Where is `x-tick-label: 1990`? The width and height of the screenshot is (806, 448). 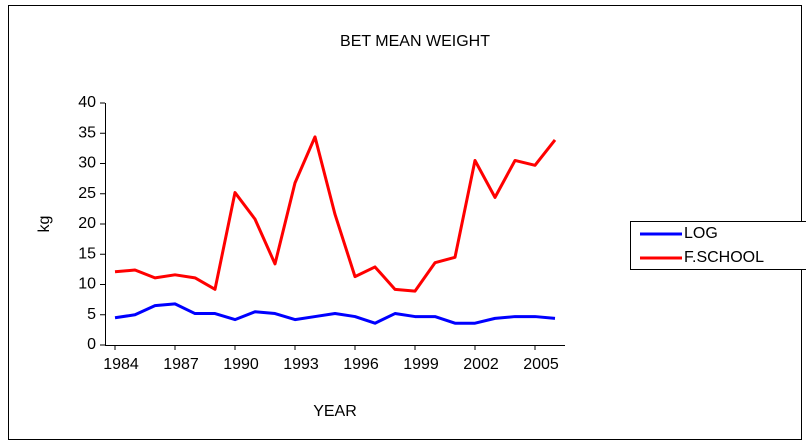 x-tick-label: 1990 is located at coordinates (241, 364).